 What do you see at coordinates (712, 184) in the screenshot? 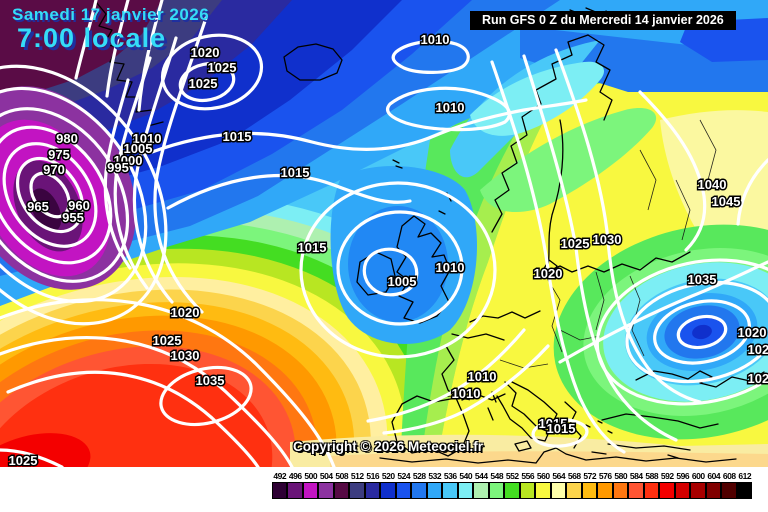
I see `pressure-label: 1040` at bounding box center [712, 184].